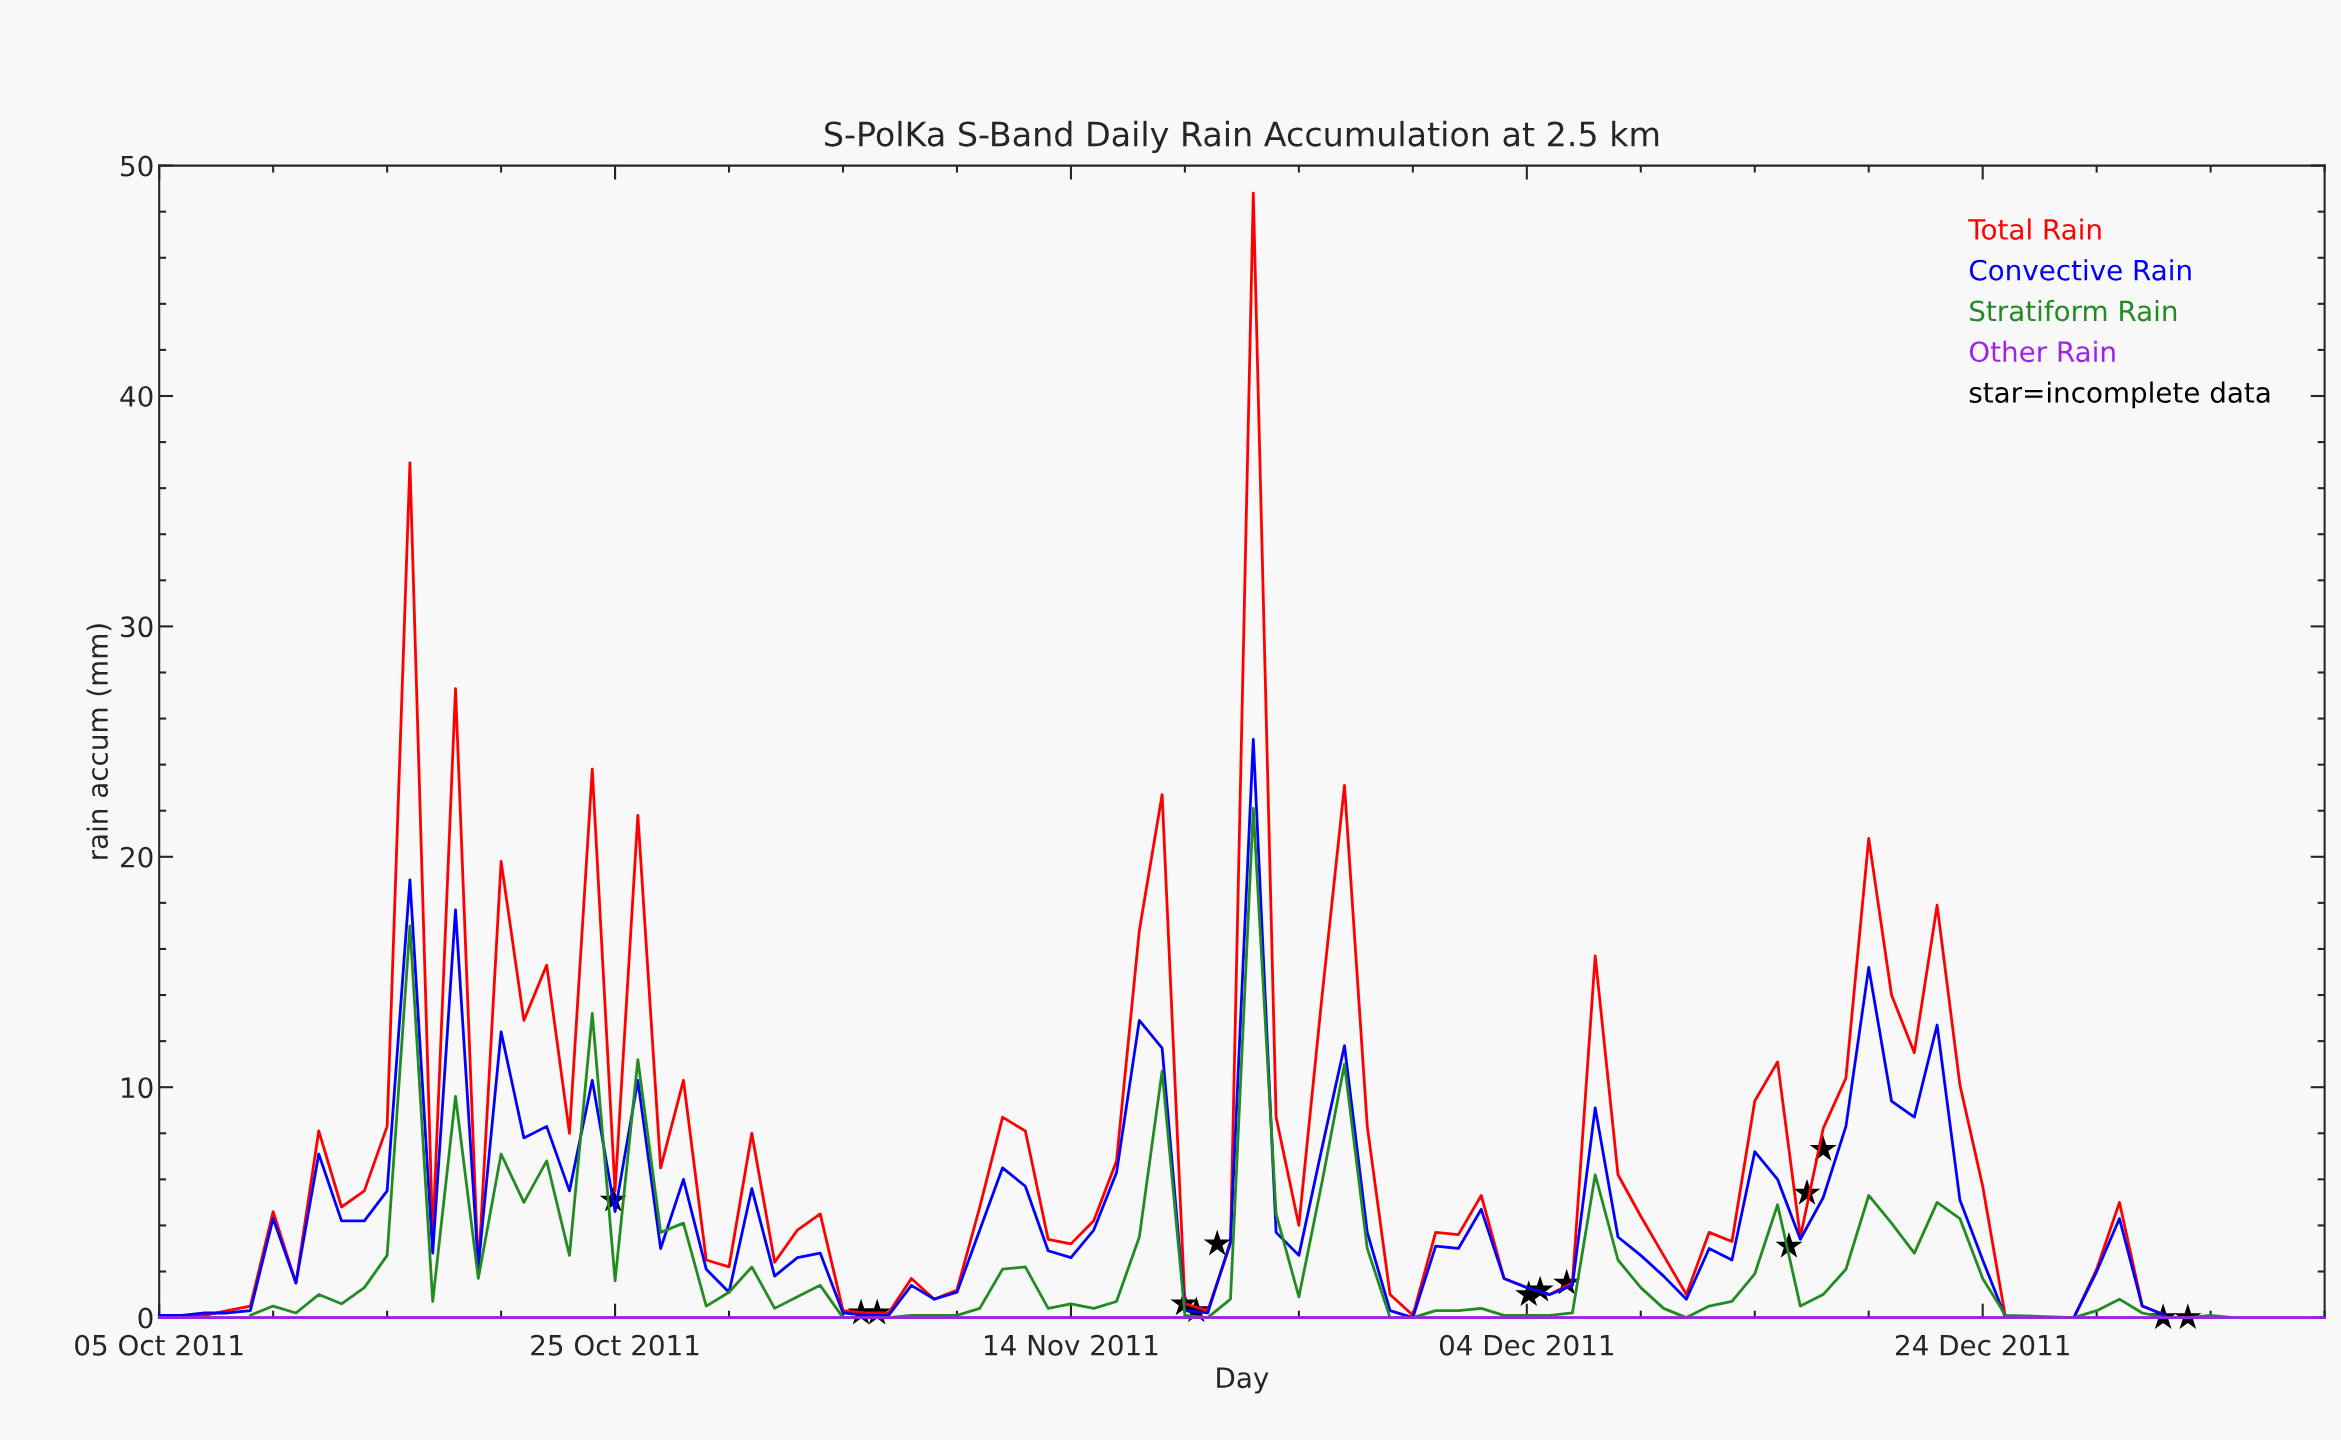  I want to click on x-tick-label: 24 Dec 2011, so click(1982, 1345).